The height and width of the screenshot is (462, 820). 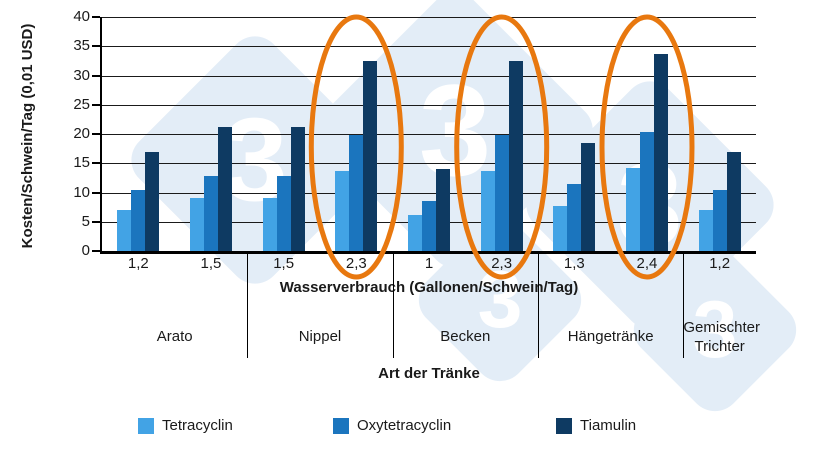 I want to click on bar-tetracyclin-group9, so click(x=705, y=230).